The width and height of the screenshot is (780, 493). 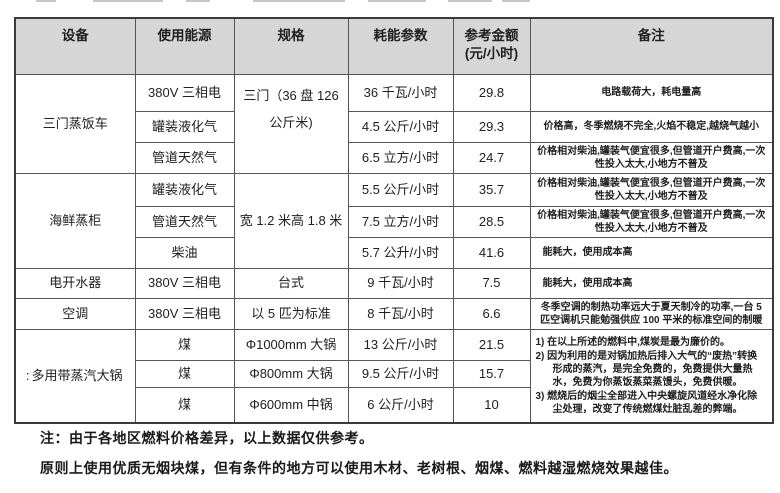 What do you see at coordinates (291, 220) in the screenshot?
I see `spec-cell: 宽 1.2 米高 1.8 米` at bounding box center [291, 220].